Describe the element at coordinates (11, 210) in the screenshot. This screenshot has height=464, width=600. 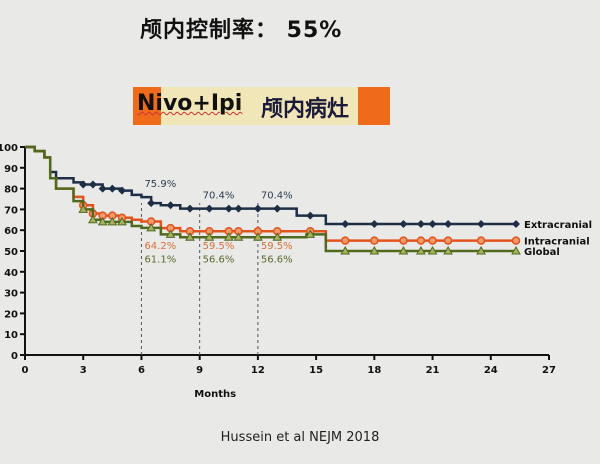
I see `y-tick-label: 70` at that location.